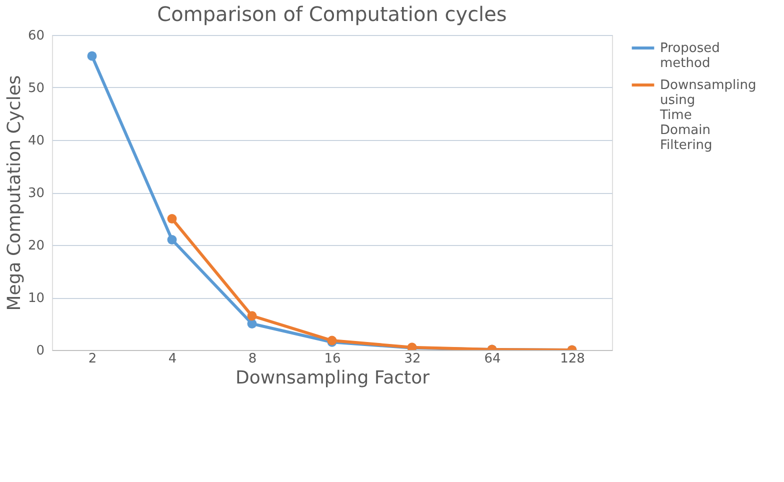 The height and width of the screenshot is (482, 784). Describe the element at coordinates (412, 359) in the screenshot. I see `x-tick-label: 32` at that location.